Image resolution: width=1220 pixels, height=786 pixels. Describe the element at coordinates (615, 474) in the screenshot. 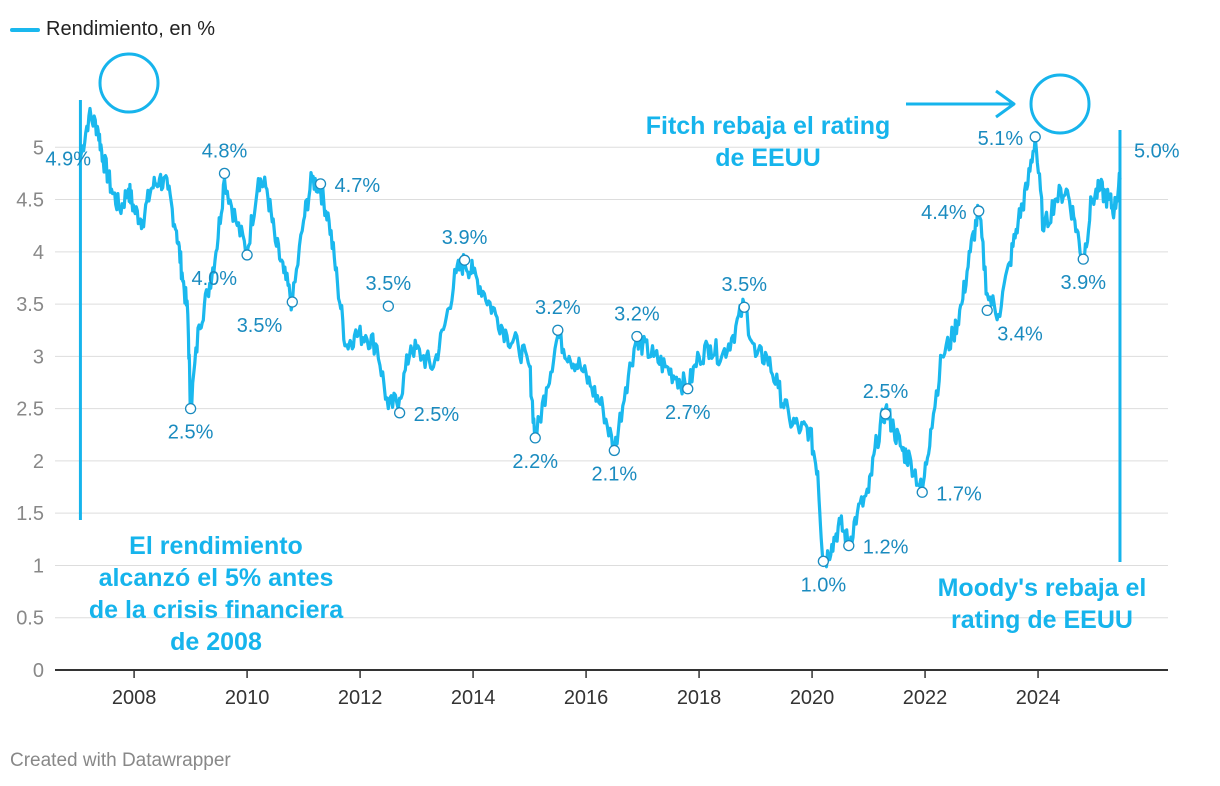

I see `data-label: 2.1%` at that location.